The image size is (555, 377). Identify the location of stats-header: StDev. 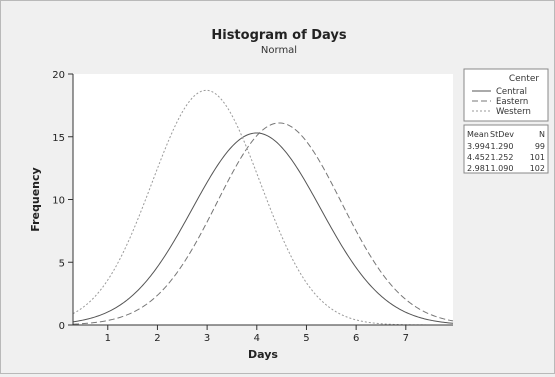
(502, 134).